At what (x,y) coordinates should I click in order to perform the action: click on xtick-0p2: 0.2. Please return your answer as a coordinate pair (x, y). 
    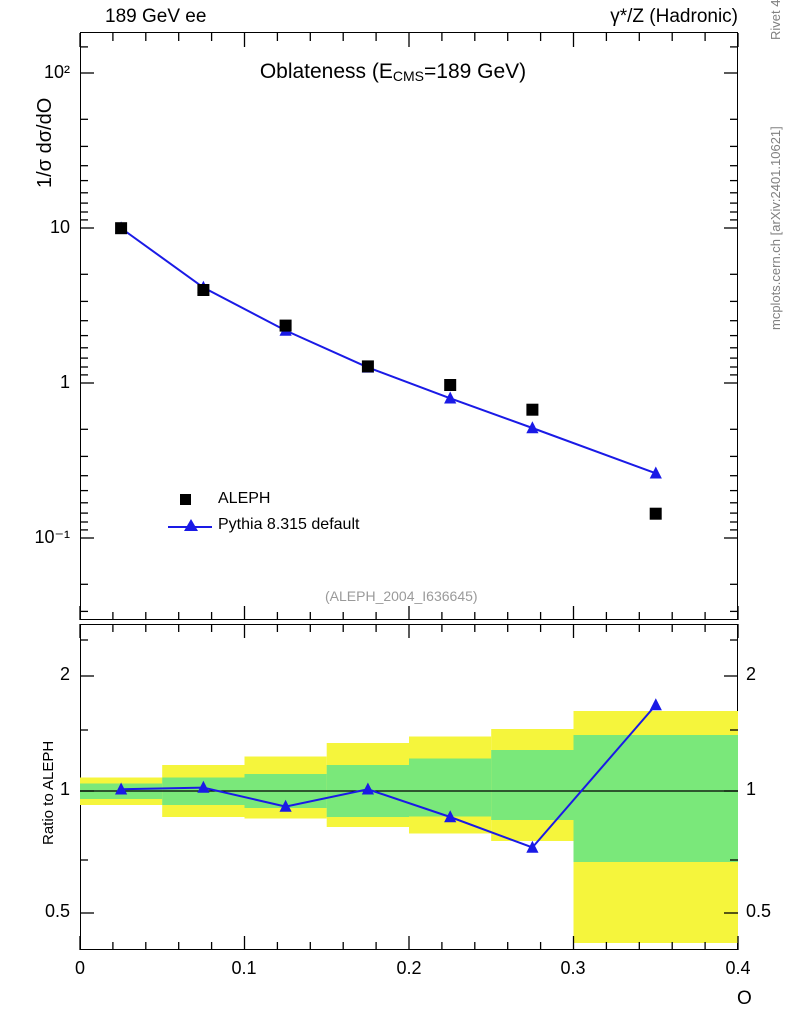
    Looking at the image, I should click on (409, 968).